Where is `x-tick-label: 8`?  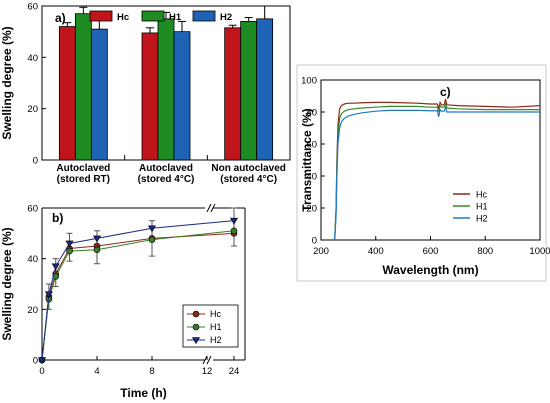
x-tick-label: 8 is located at coordinates (151, 371).